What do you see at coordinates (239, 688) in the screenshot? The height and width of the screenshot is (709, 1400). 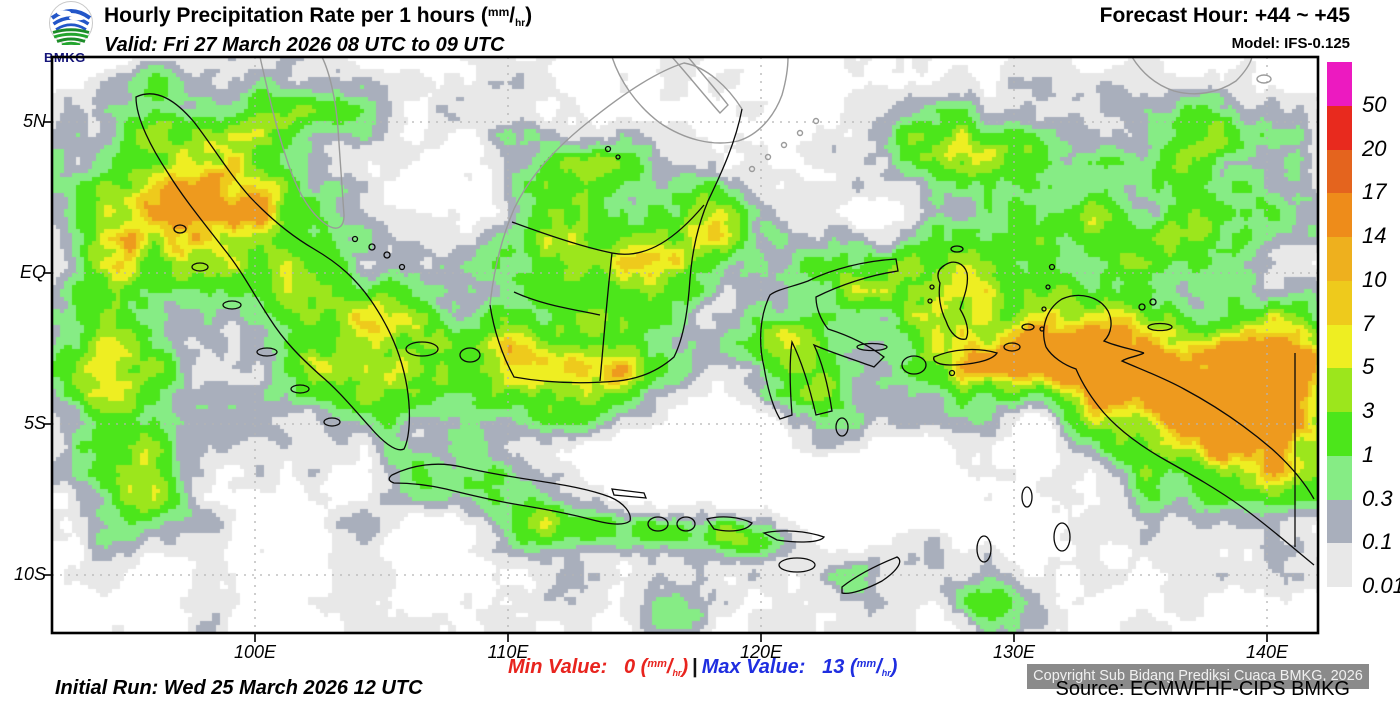 I see `initial-run: Initial Run: Wed 25 March 2026 12 UTC` at bounding box center [239, 688].